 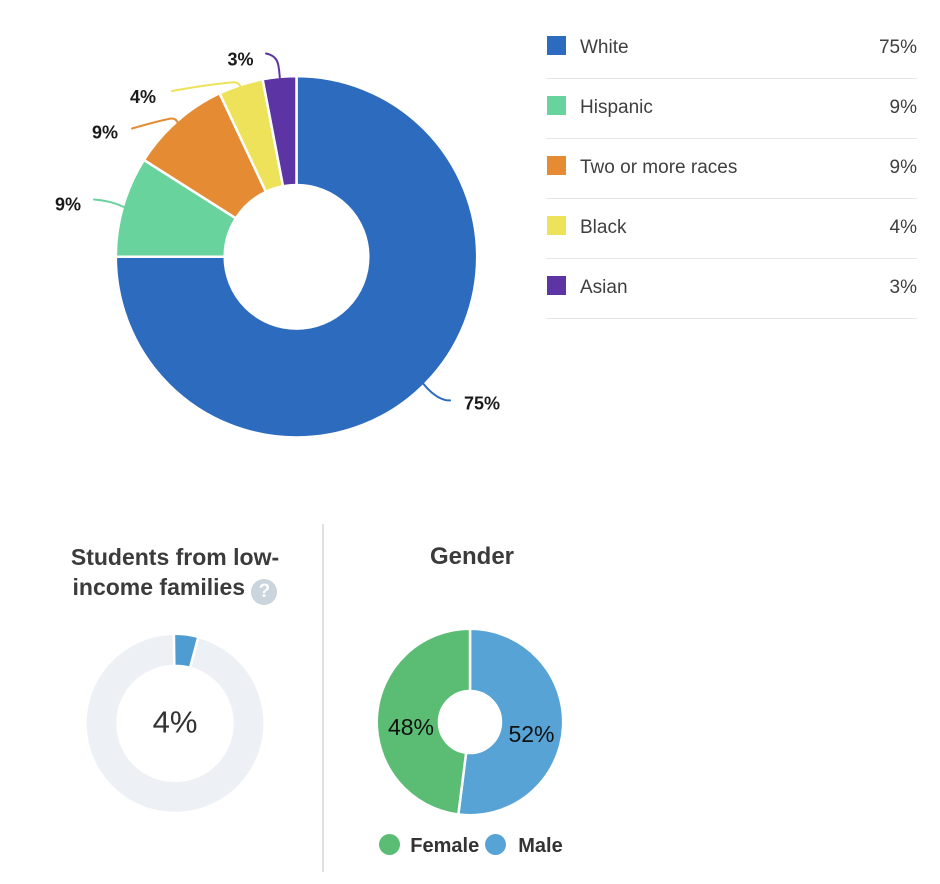 I want to click on svg-text: 48%, so click(x=411, y=727).